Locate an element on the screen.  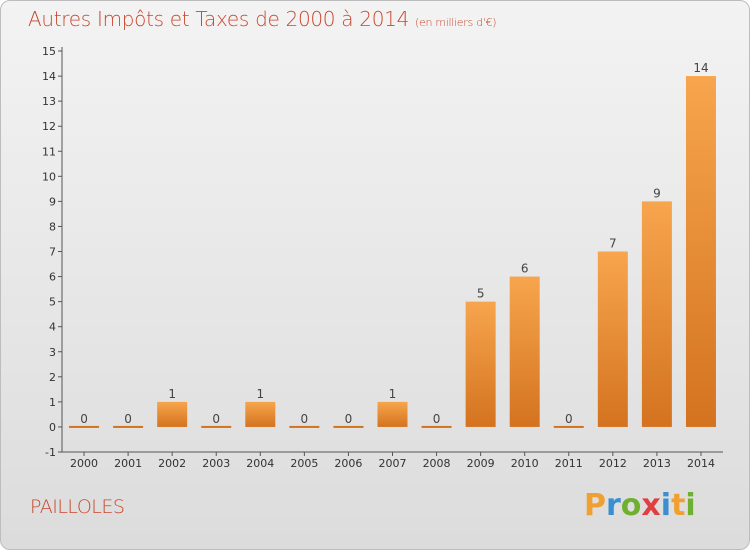
logo-letter: r is located at coordinates (613, 505).